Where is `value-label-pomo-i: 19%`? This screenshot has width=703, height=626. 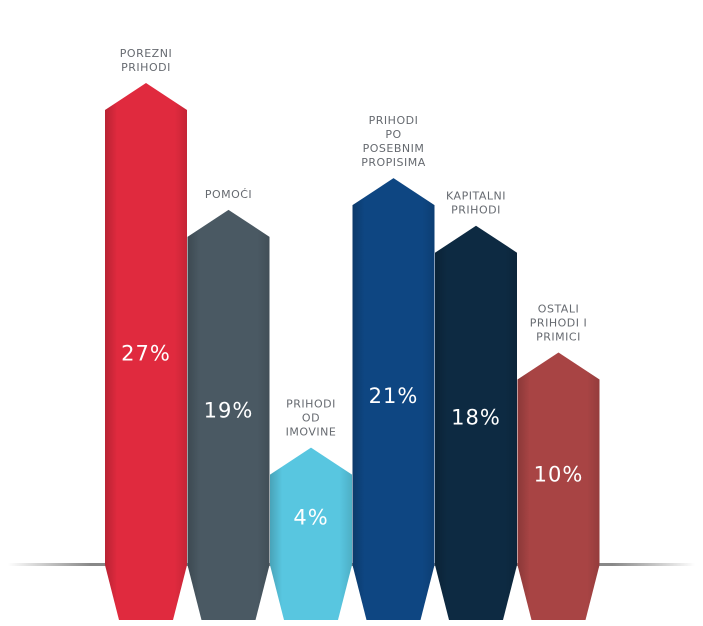 value-label-pomo-i: 19% is located at coordinates (229, 410).